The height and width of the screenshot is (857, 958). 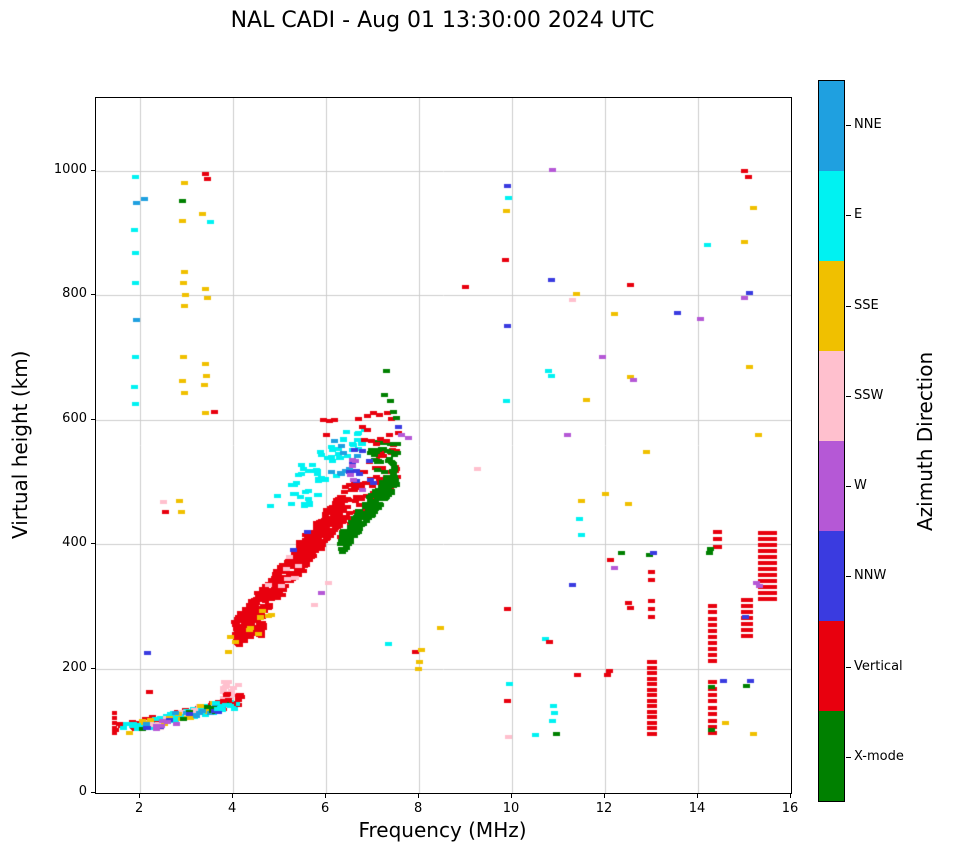 What do you see at coordinates (831, 306) in the screenshot?
I see `colorbar-segment-sse` at bounding box center [831, 306].